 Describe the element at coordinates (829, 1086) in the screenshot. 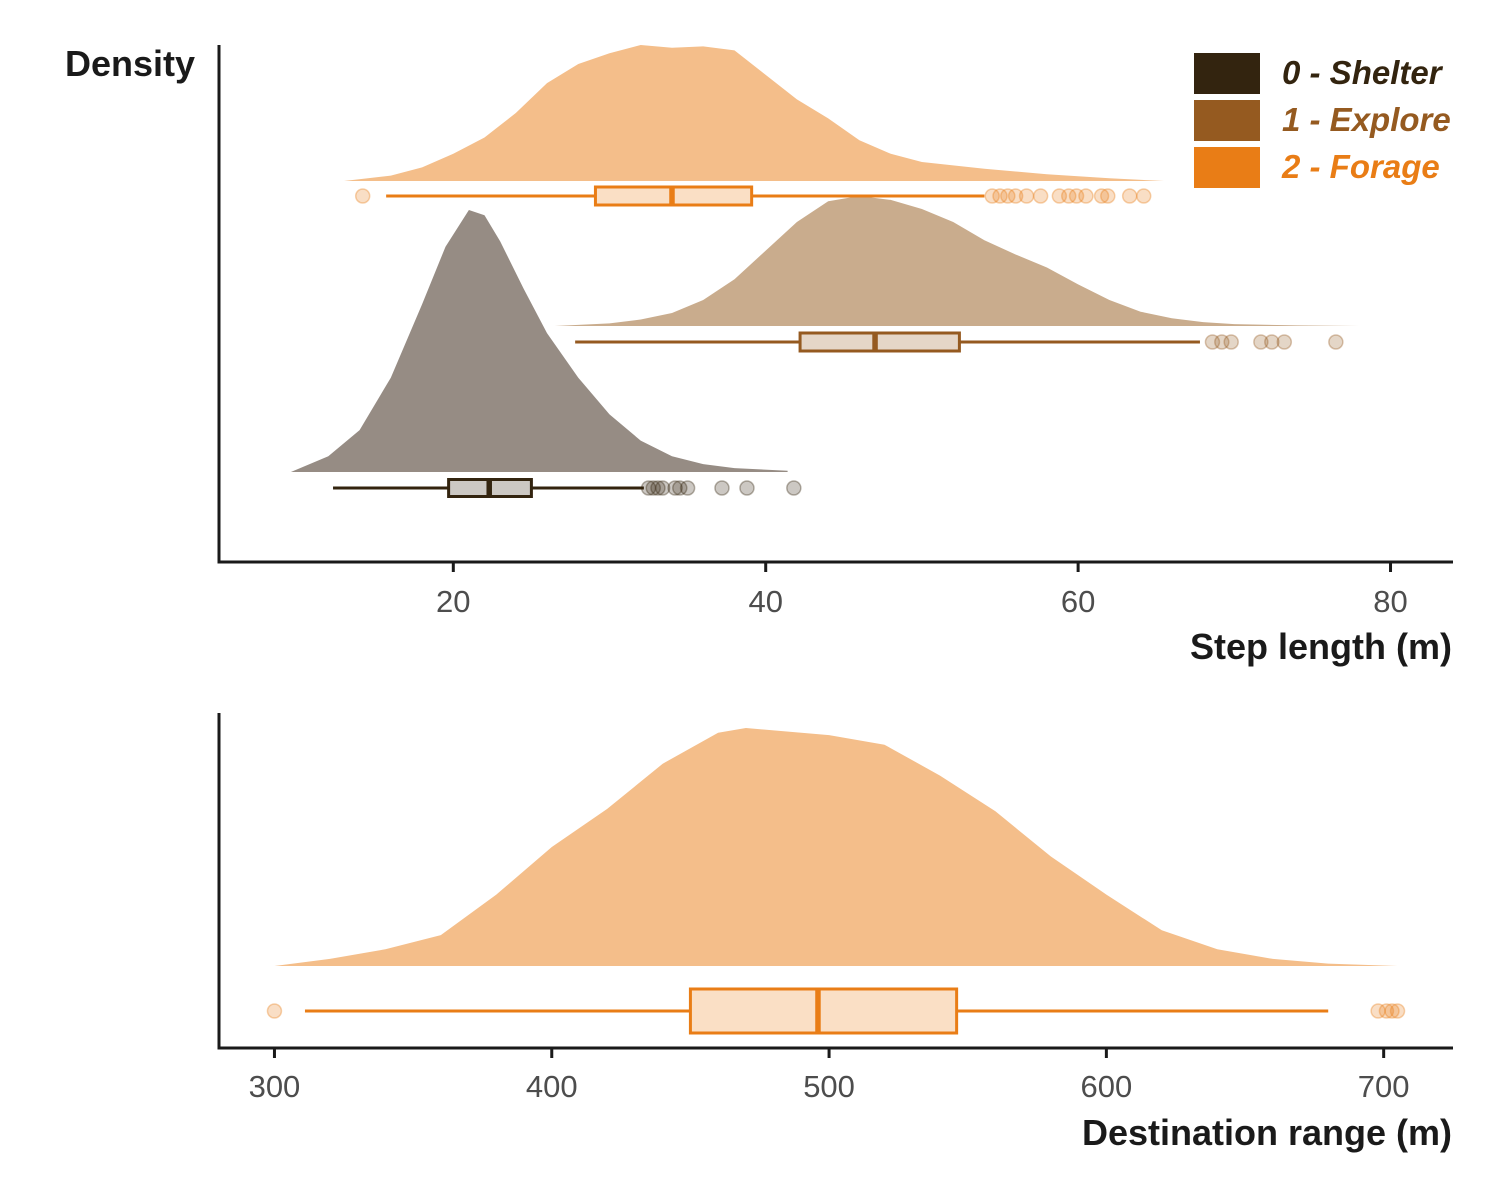

I see `tick-label: 500` at that location.